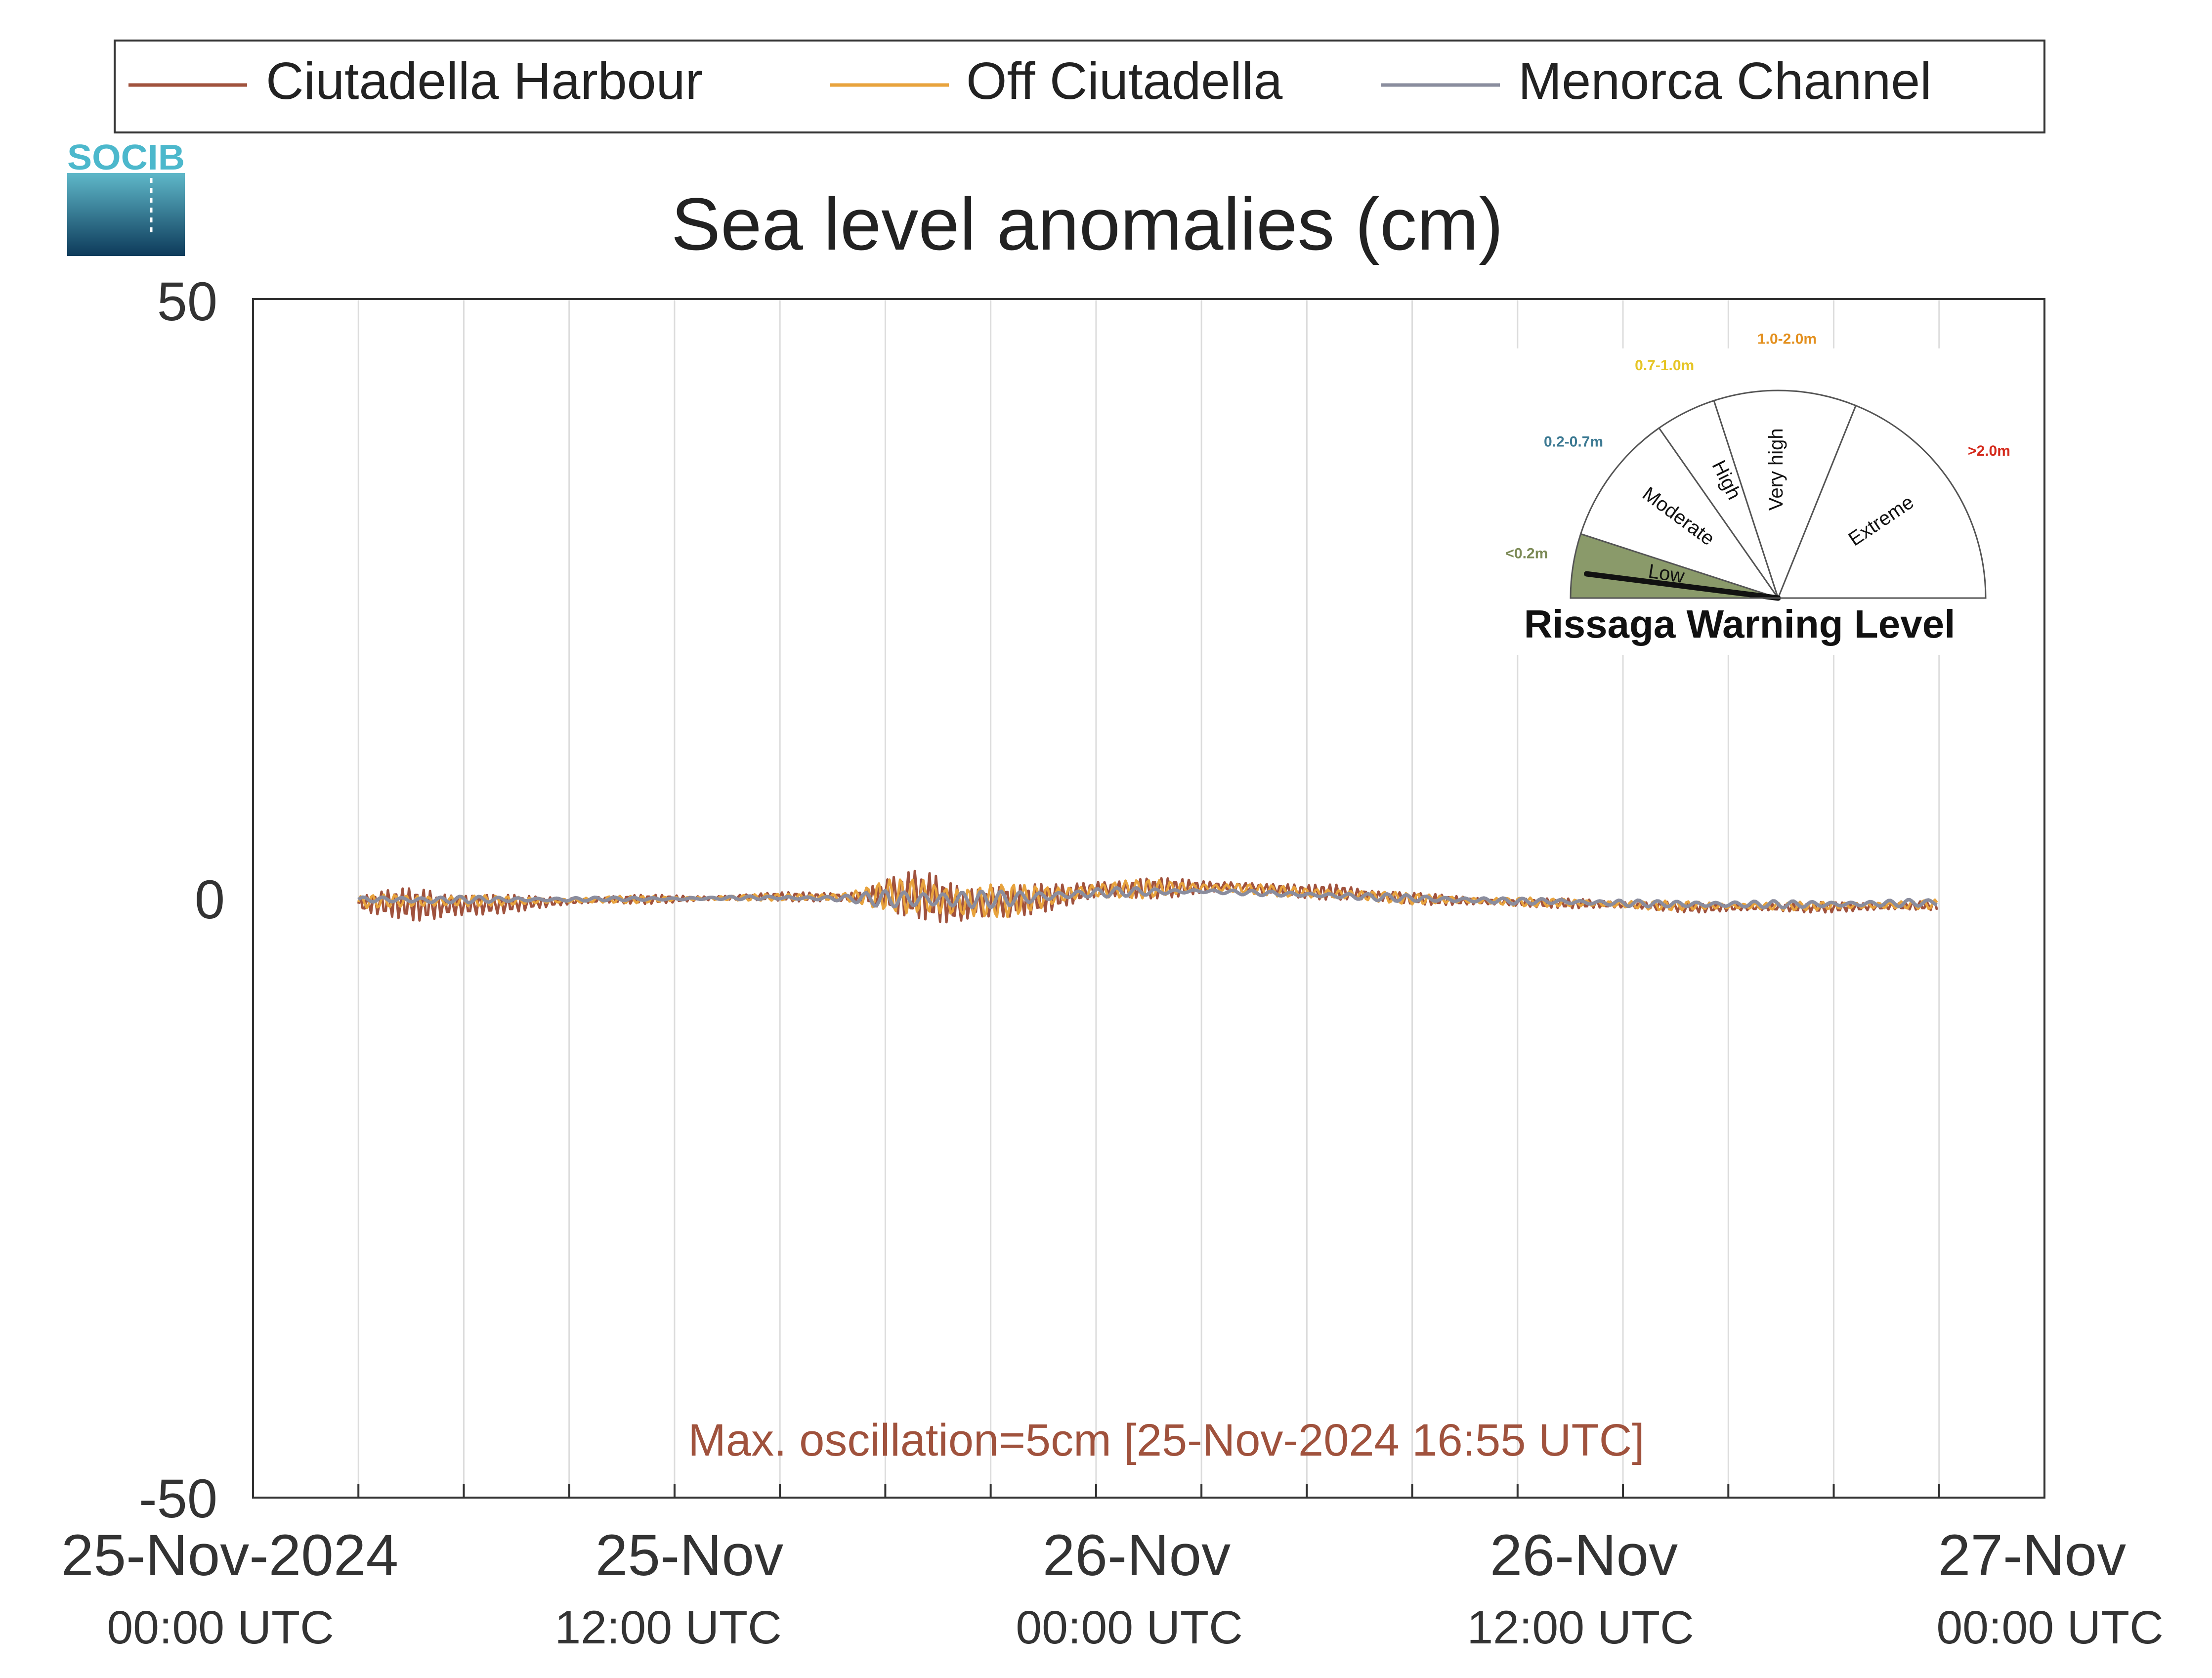  I want to click on legend-box, so click(1079, 86).